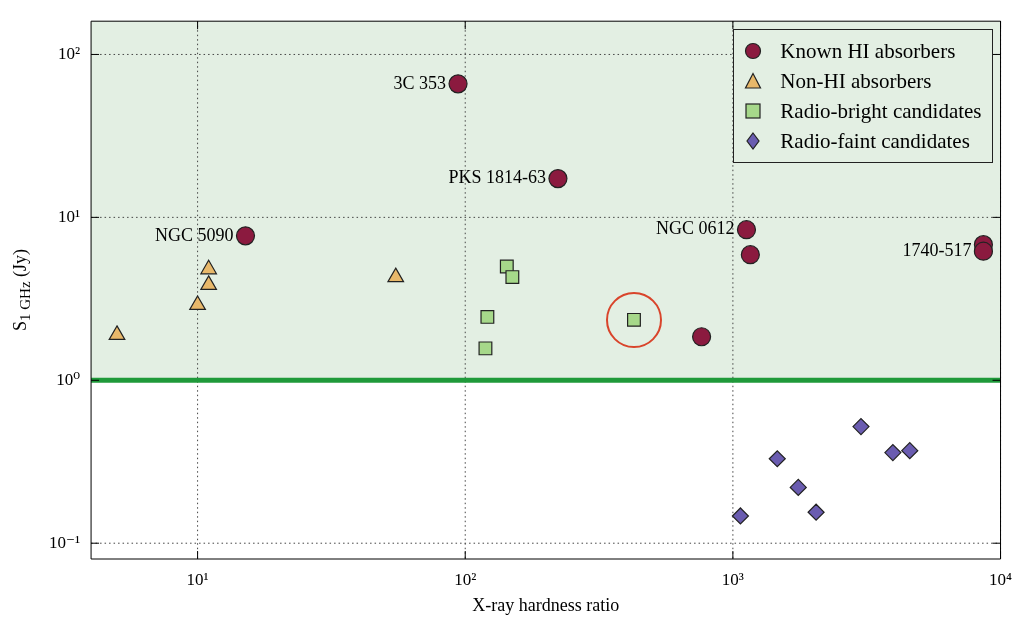 The height and width of the screenshot is (629, 1023). What do you see at coordinates (732, 579) in the screenshot?
I see `x-tick-label: 10³` at bounding box center [732, 579].